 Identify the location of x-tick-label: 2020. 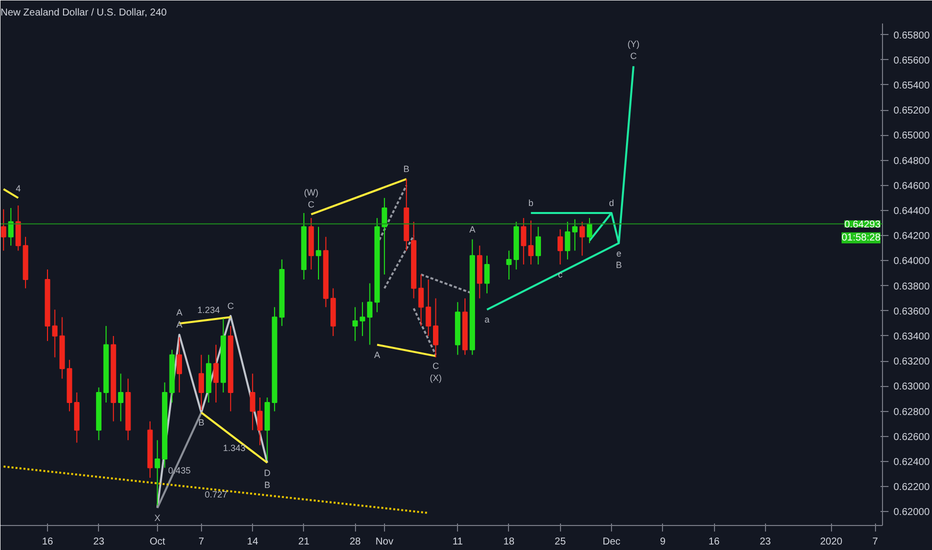
(831, 542).